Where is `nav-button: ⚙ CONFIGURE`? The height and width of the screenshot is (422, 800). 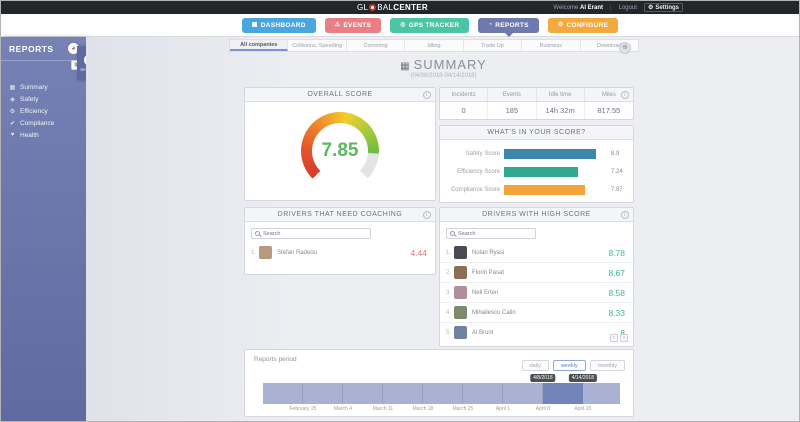 nav-button: ⚙ CONFIGURE is located at coordinates (583, 25).